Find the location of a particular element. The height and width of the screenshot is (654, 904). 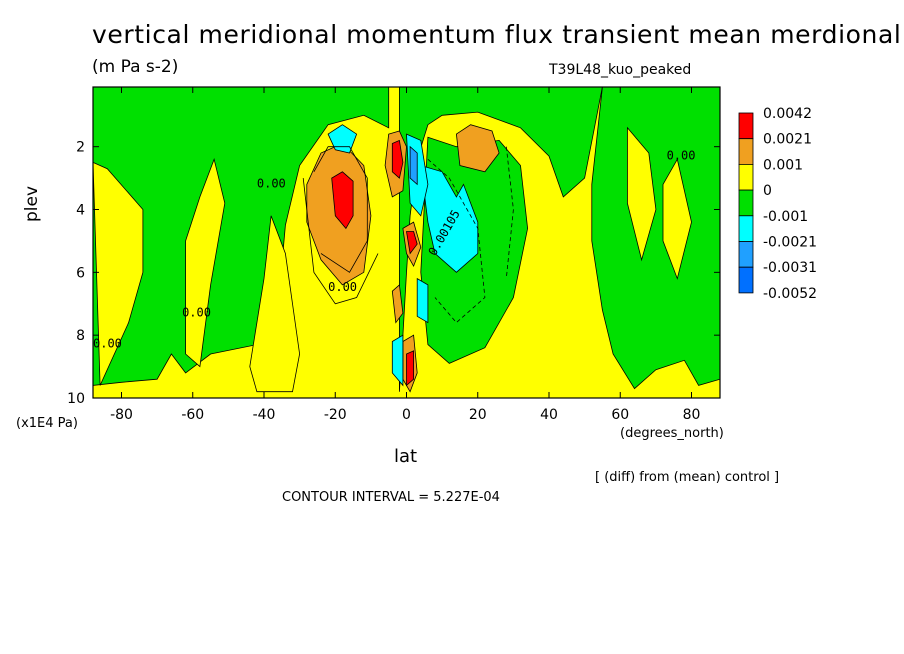

region-eq-cyan-low is located at coordinates (422, 300).